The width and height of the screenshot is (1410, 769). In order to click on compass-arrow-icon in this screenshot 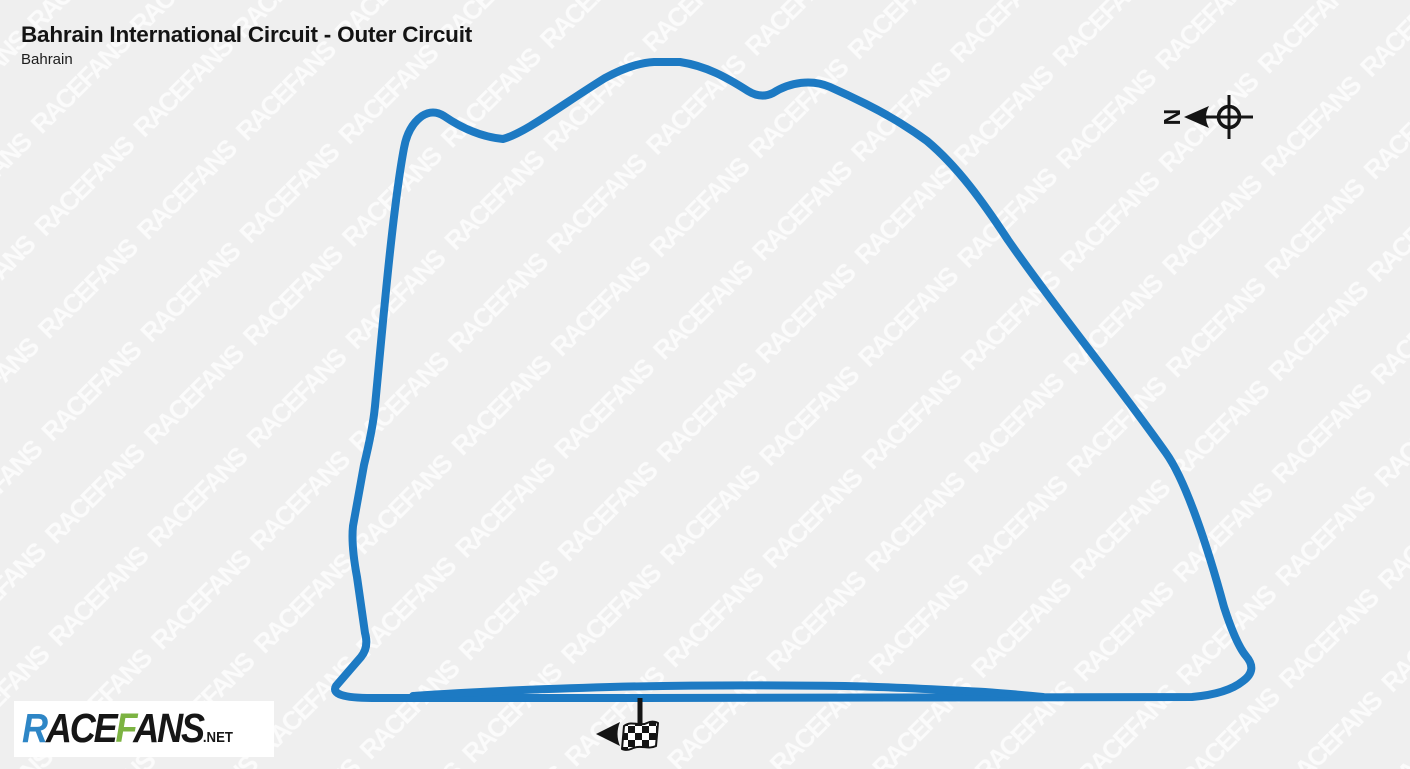, I will do `click(1196, 117)`.